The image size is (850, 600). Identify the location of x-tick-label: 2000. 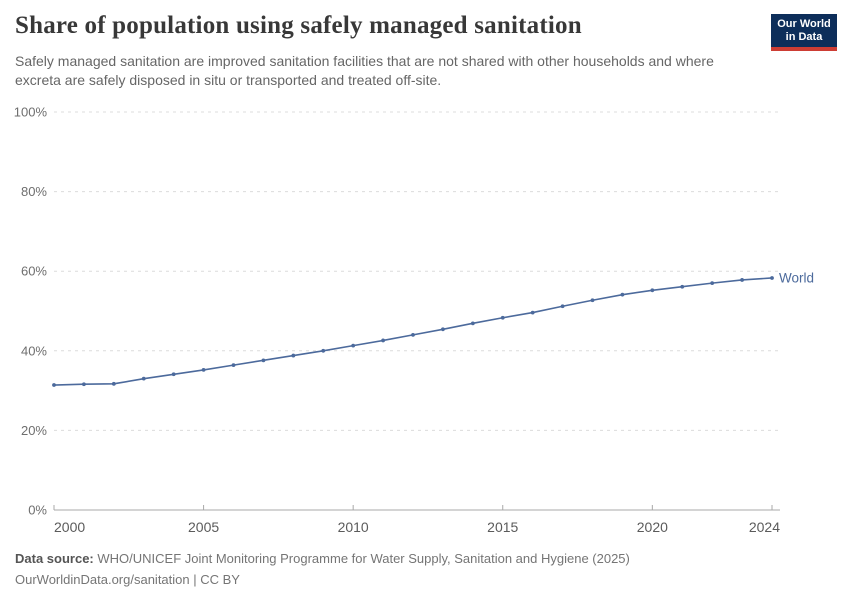
(69, 527).